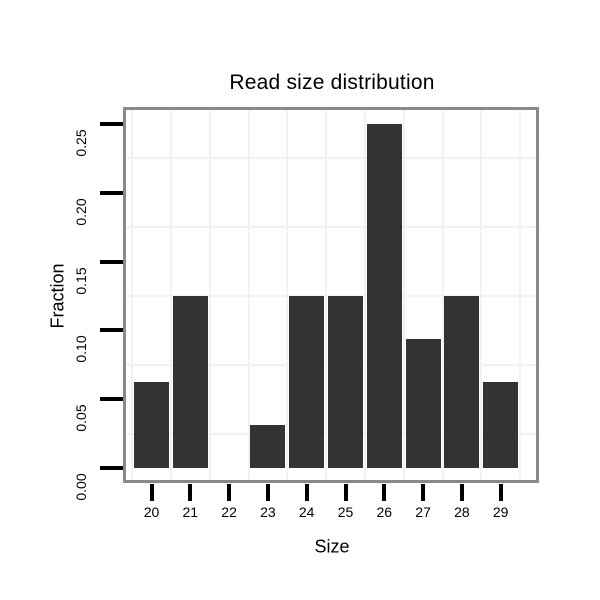 This screenshot has width=600, height=600. What do you see at coordinates (81, 143) in the screenshot?
I see `y-tick-label: 0.25` at bounding box center [81, 143].